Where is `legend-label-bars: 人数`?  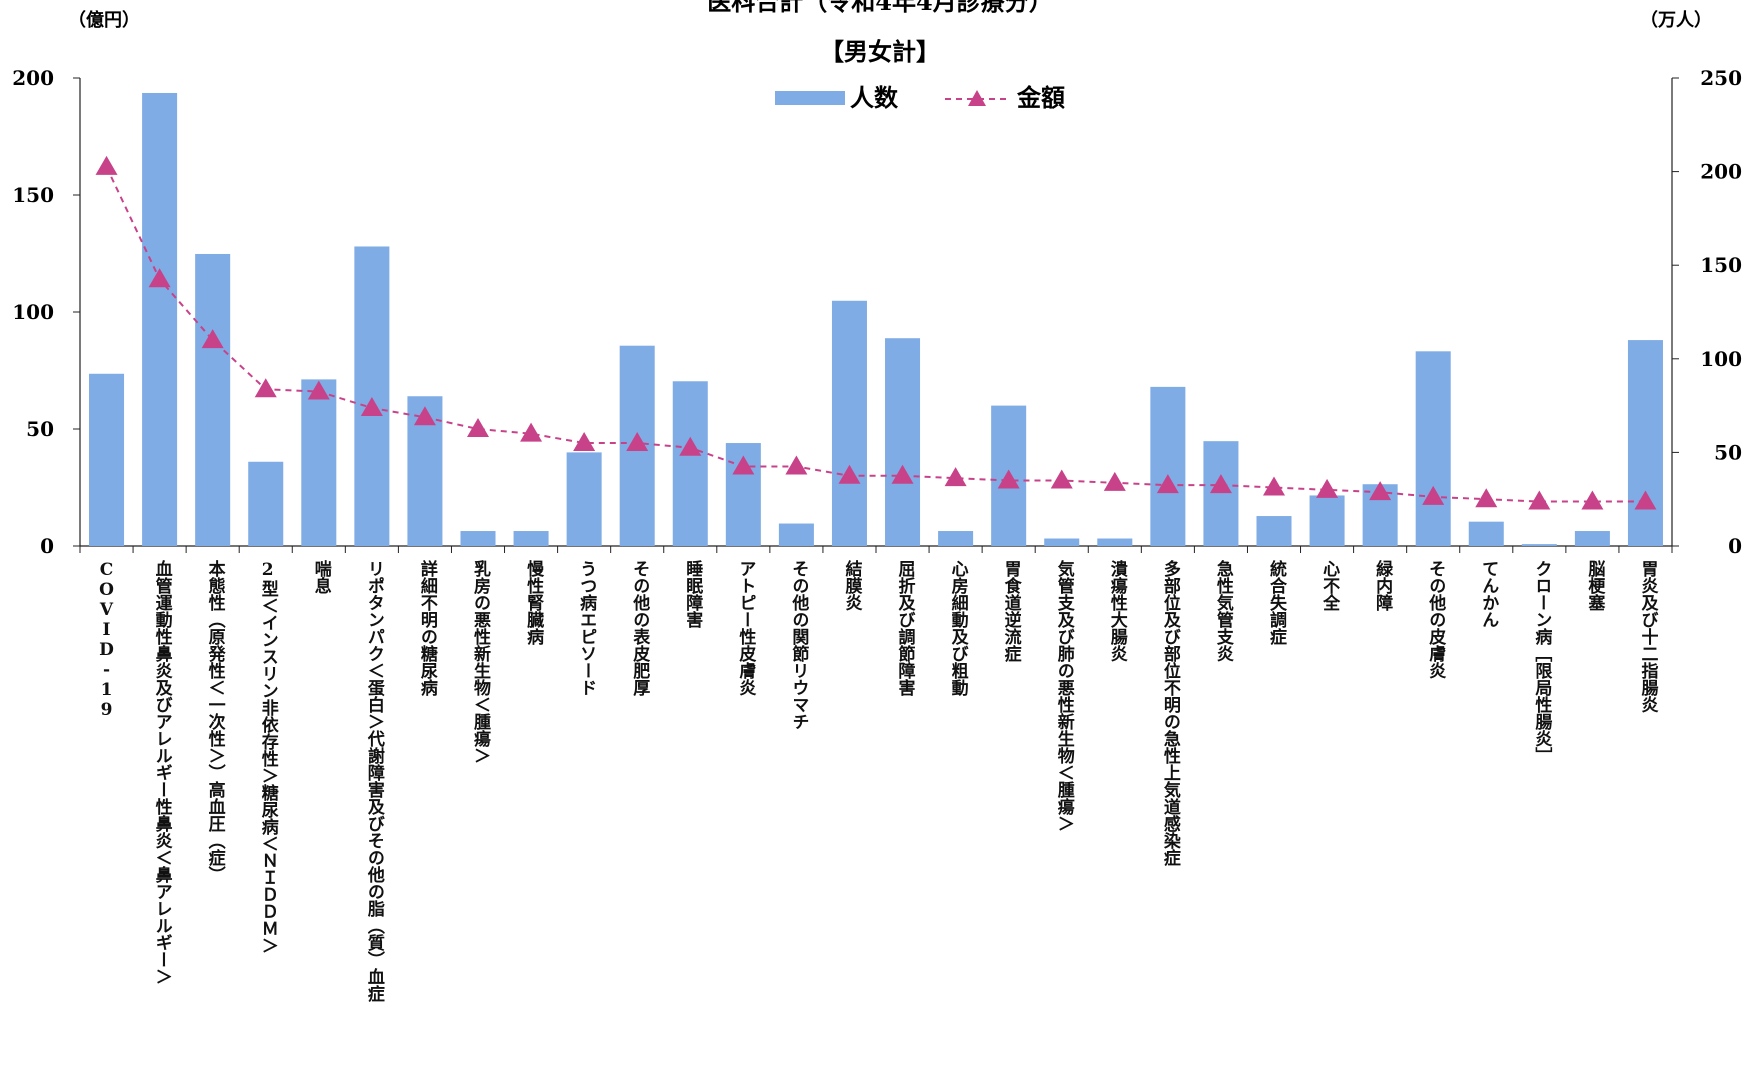
legend-label-bars: 人数 is located at coordinates (874, 97).